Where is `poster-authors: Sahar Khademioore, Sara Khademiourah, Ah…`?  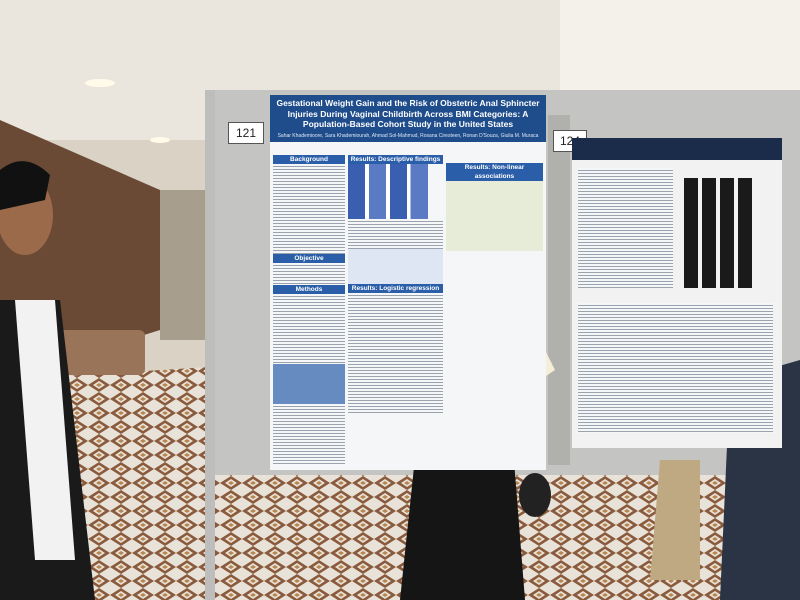
poster-authors: Sahar Khademioore, Sara Khademiourah, Ah… is located at coordinates (408, 137).